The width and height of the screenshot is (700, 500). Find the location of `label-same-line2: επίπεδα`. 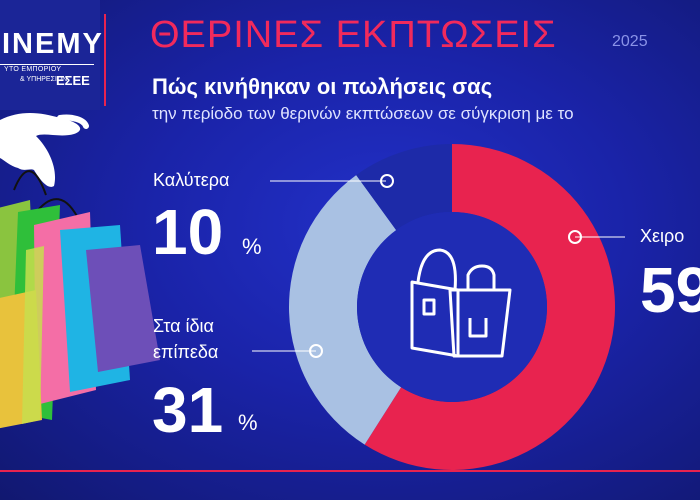

label-same-line2: επίπεδα is located at coordinates (186, 352).